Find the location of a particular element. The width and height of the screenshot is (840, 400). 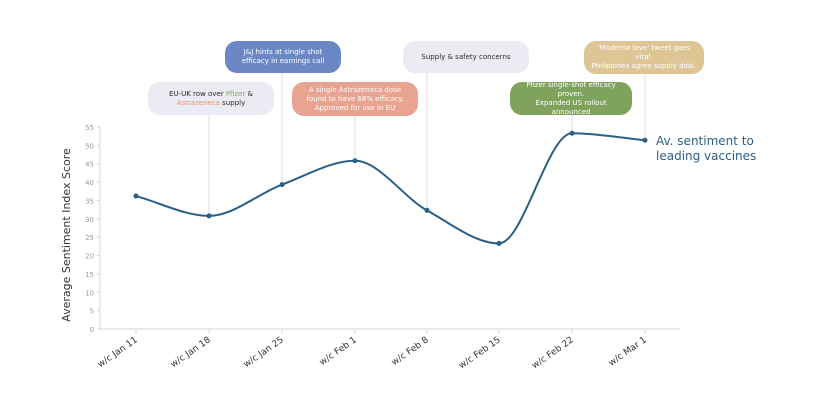

y-tick-label: 45 is located at coordinates (89, 165).